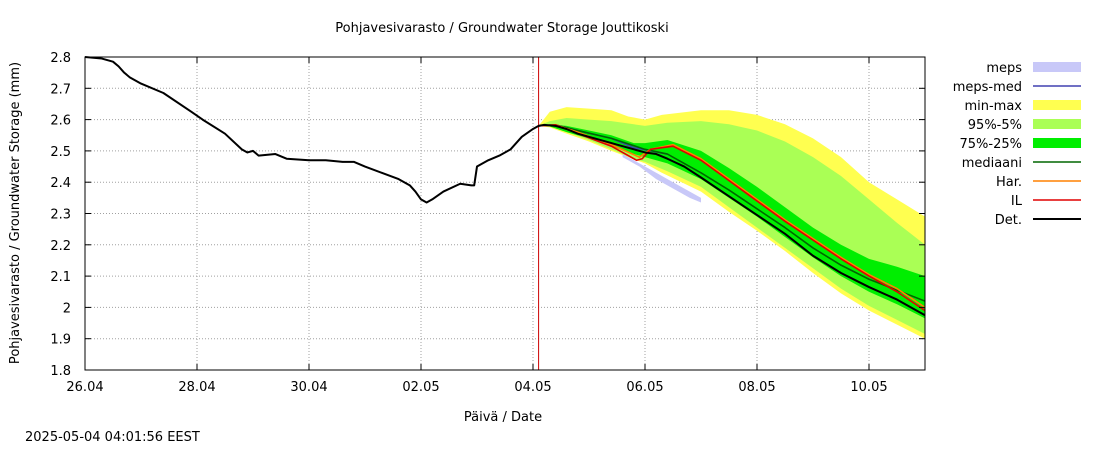 The width and height of the screenshot is (1100, 450). I want to click on y-tick-label: 2.3, so click(60, 215).